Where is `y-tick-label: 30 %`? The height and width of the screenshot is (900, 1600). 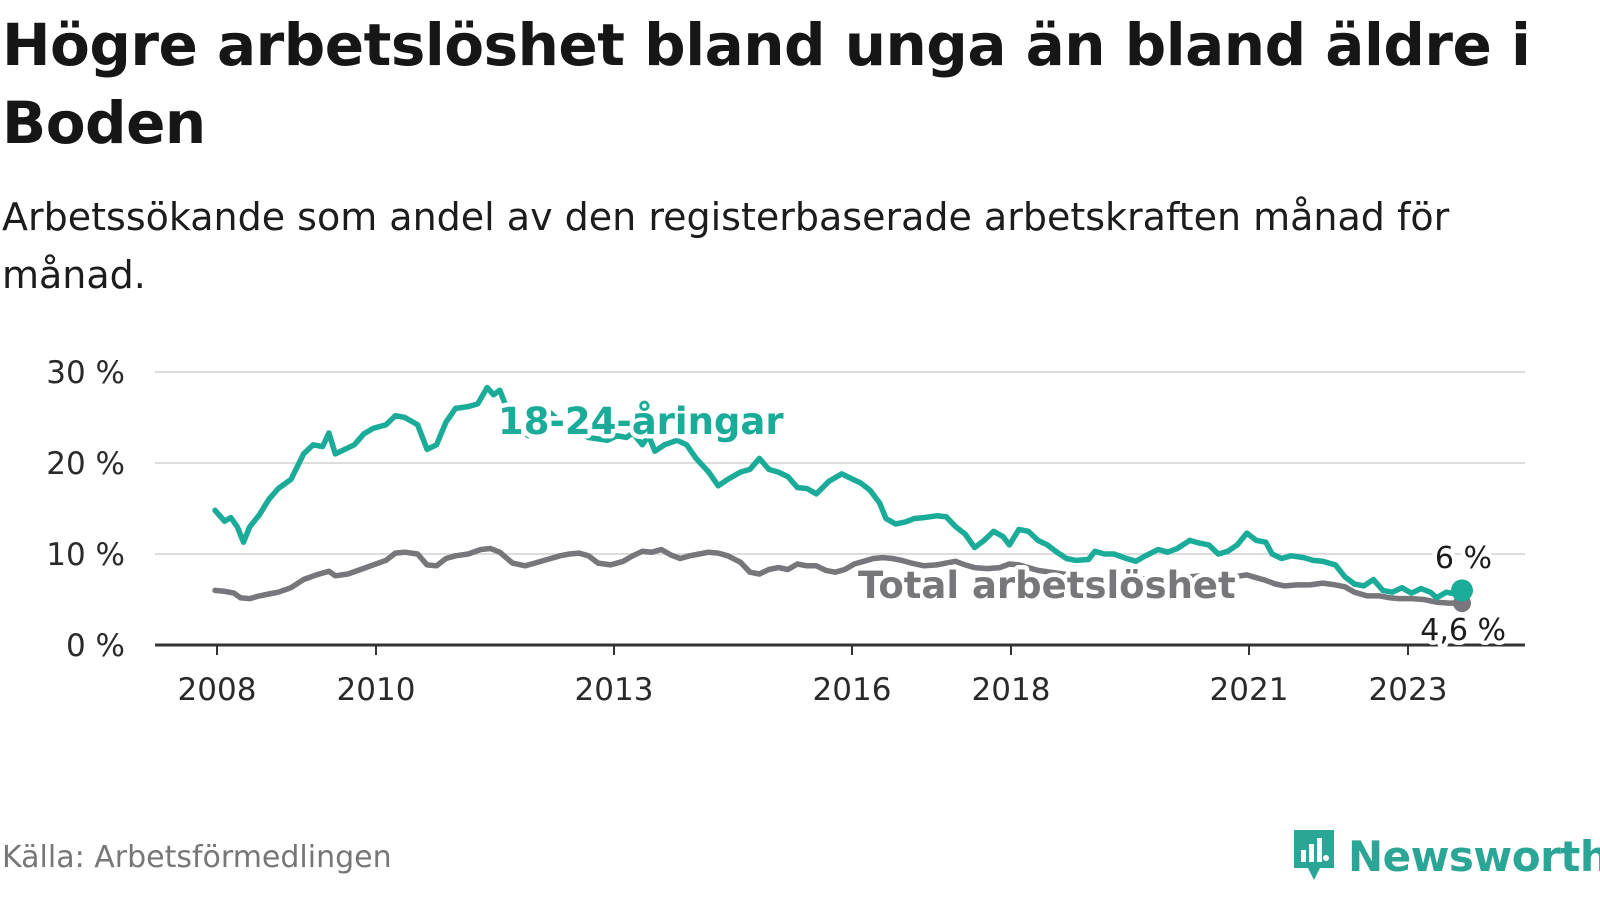 y-tick-label: 30 % is located at coordinates (85, 373).